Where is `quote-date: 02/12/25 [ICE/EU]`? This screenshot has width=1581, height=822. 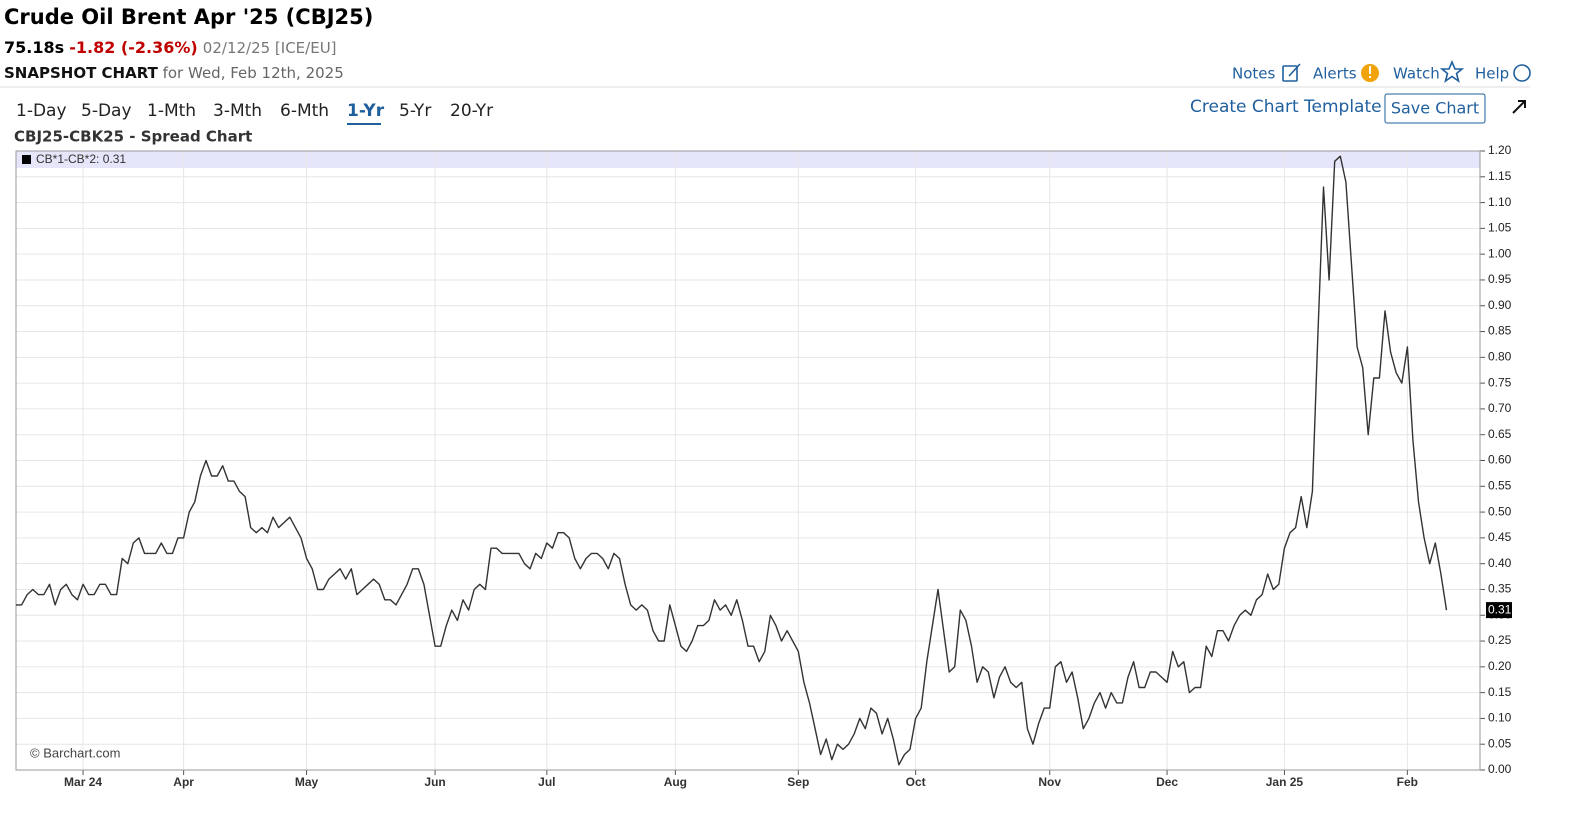
quote-date: 02/12/25 [ICE/EU] is located at coordinates (270, 48).